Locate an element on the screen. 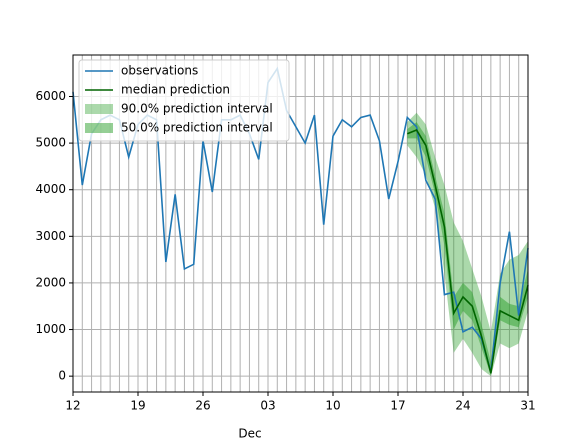 The image size is (586, 440). y-tick-label: 5000 is located at coordinates (50, 143).